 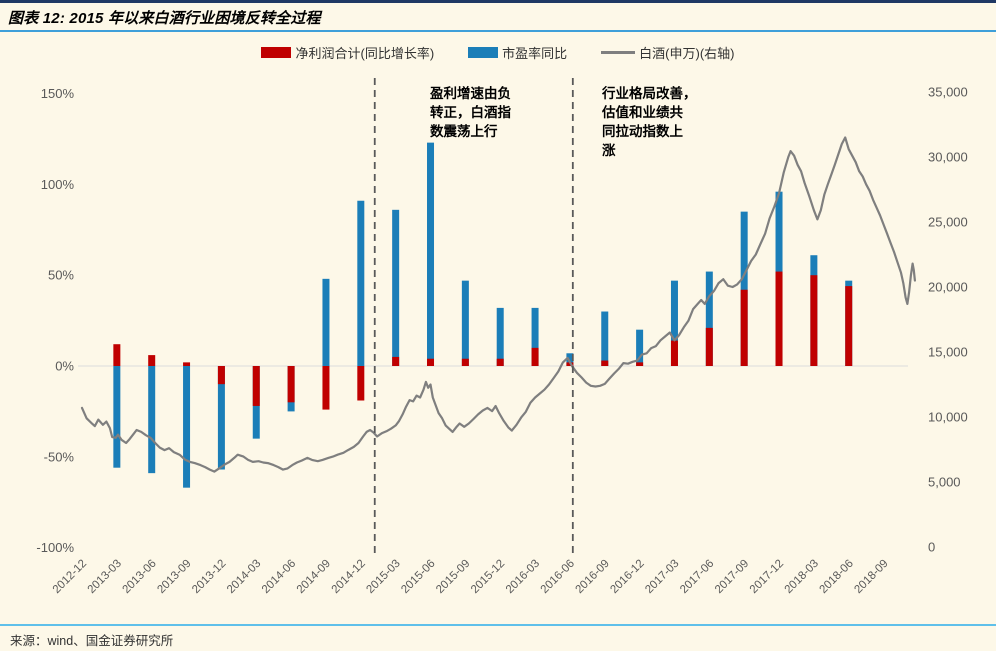 I want to click on source-note: 来源：wind、国金证券研究所, so click(x=92, y=641).